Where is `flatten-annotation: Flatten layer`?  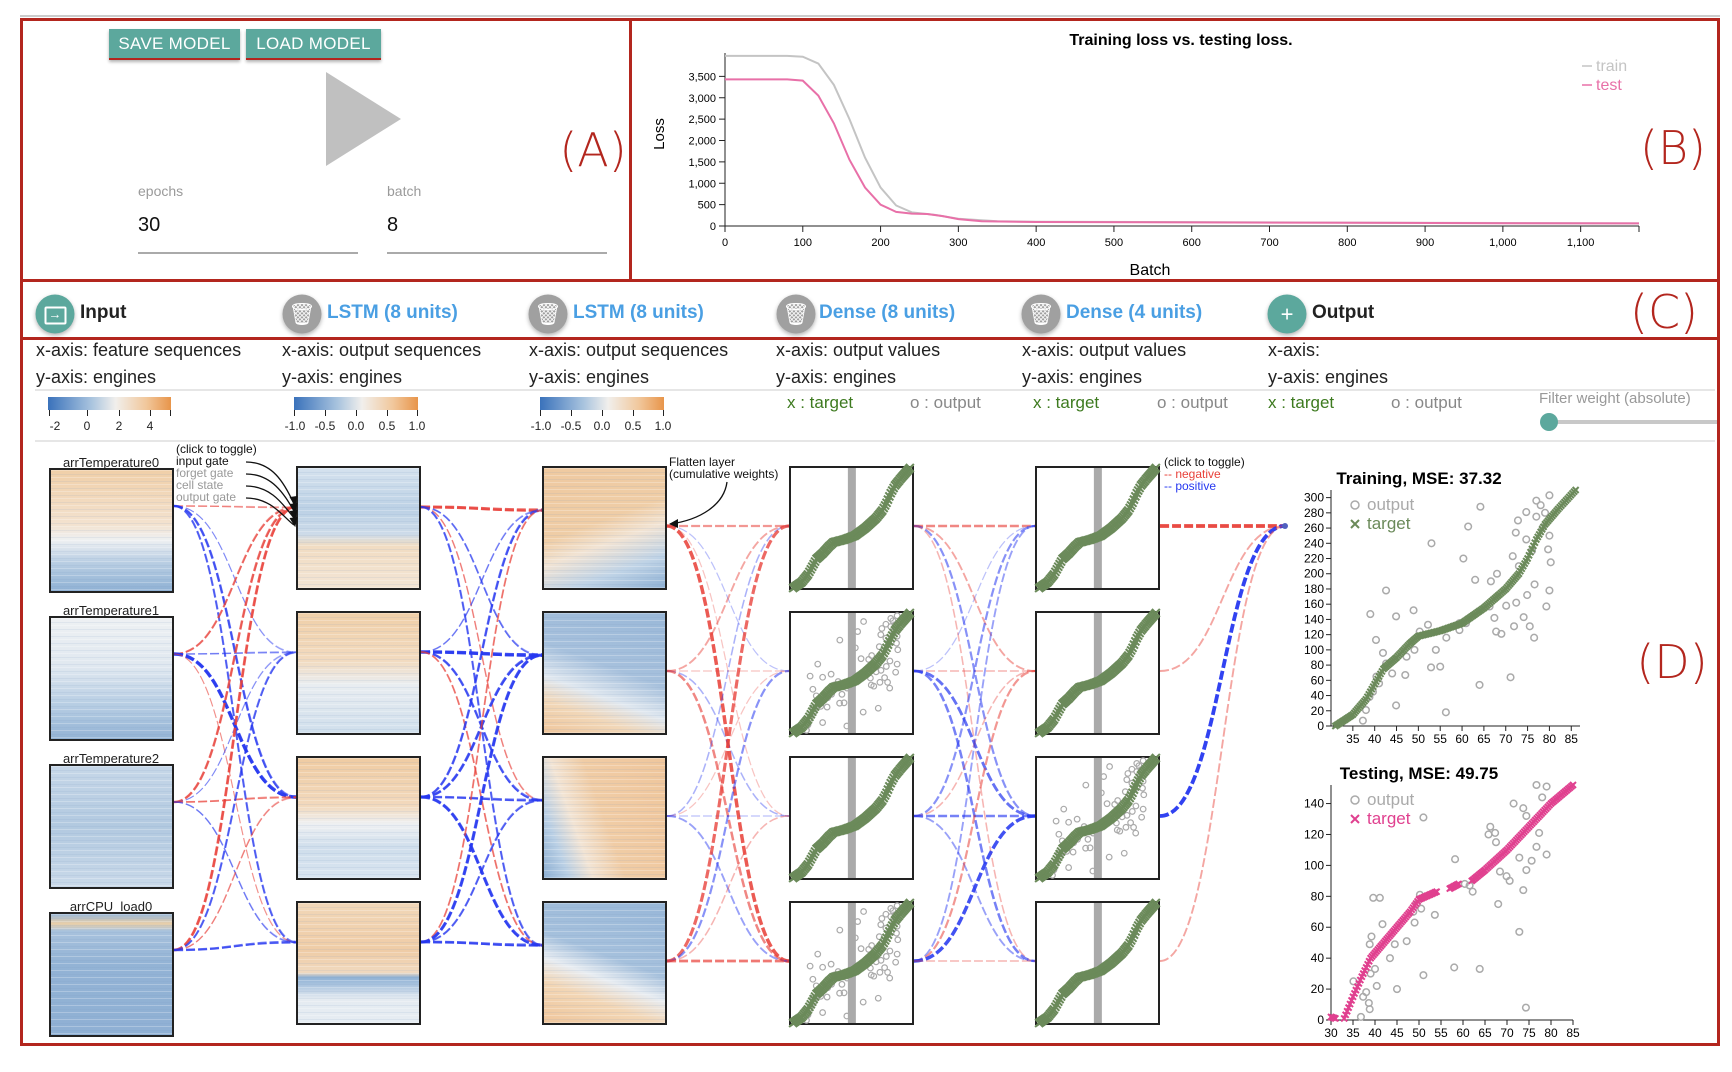 flatten-annotation: Flatten layer is located at coordinates (702, 462).